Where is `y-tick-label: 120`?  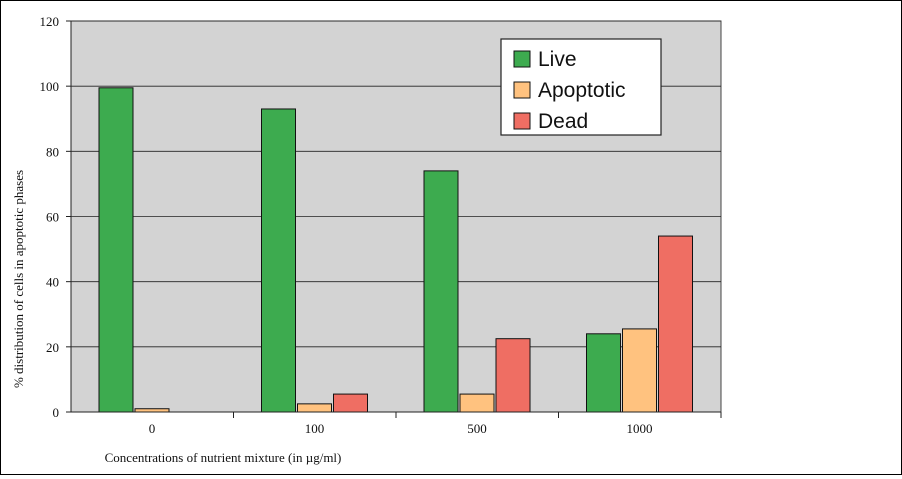
y-tick-label: 120 is located at coordinates (50, 21).